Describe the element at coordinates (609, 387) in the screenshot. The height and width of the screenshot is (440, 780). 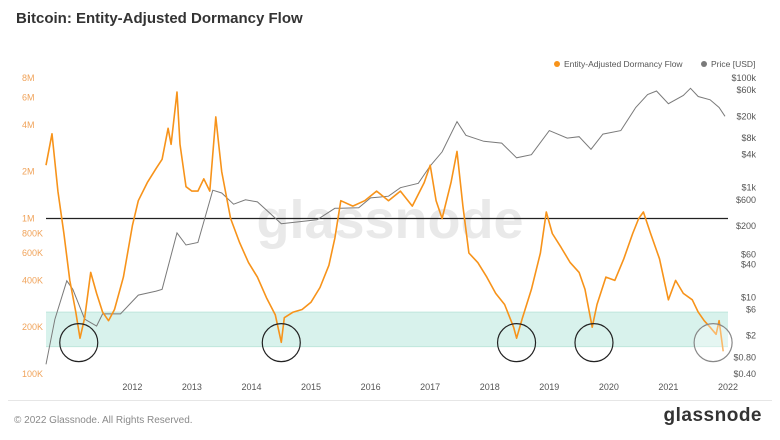
I see `x-tick-label: 2020` at that location.